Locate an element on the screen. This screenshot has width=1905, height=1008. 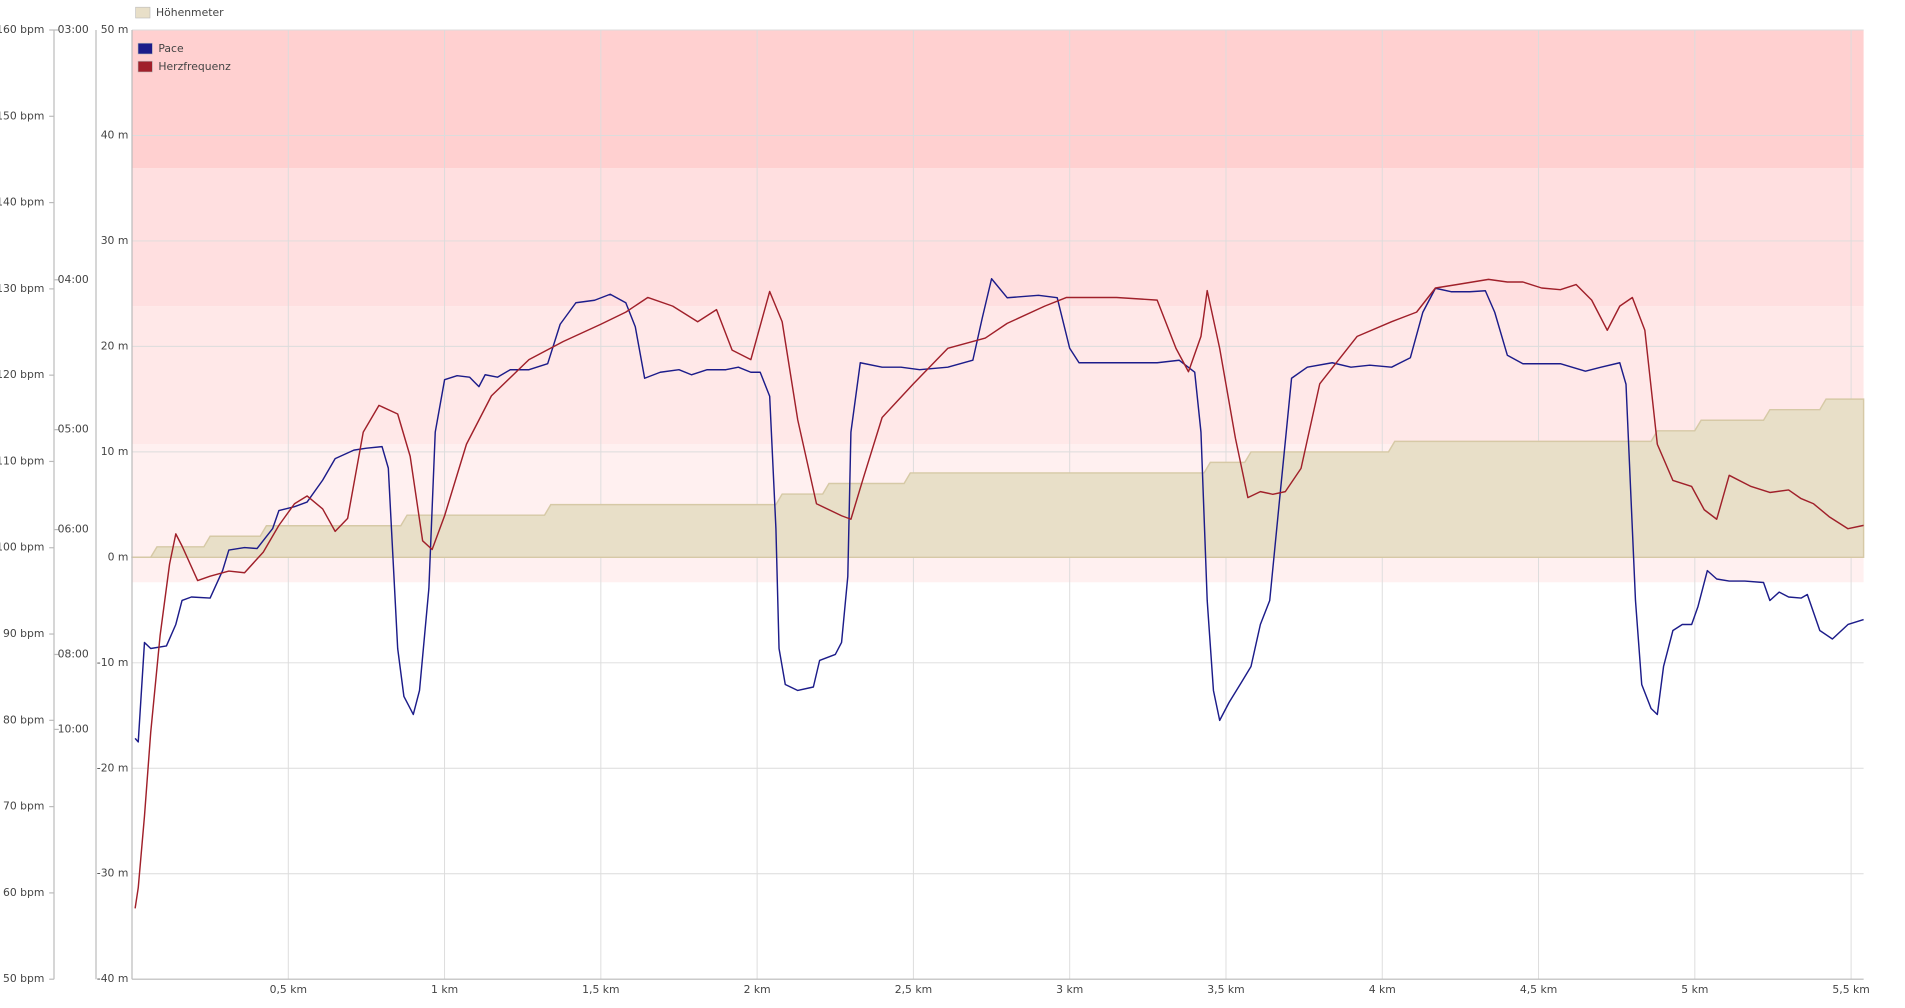
y3-tick-label: 10:00 is located at coordinates (73, 728).